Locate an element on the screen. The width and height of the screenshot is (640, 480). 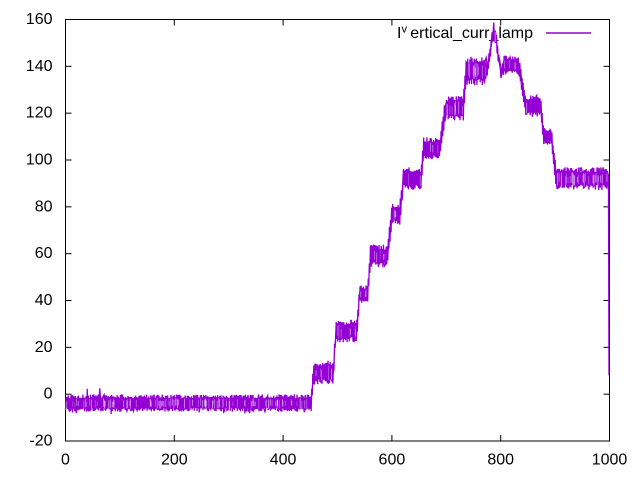
svg-text: 160 is located at coordinates (39, 19).